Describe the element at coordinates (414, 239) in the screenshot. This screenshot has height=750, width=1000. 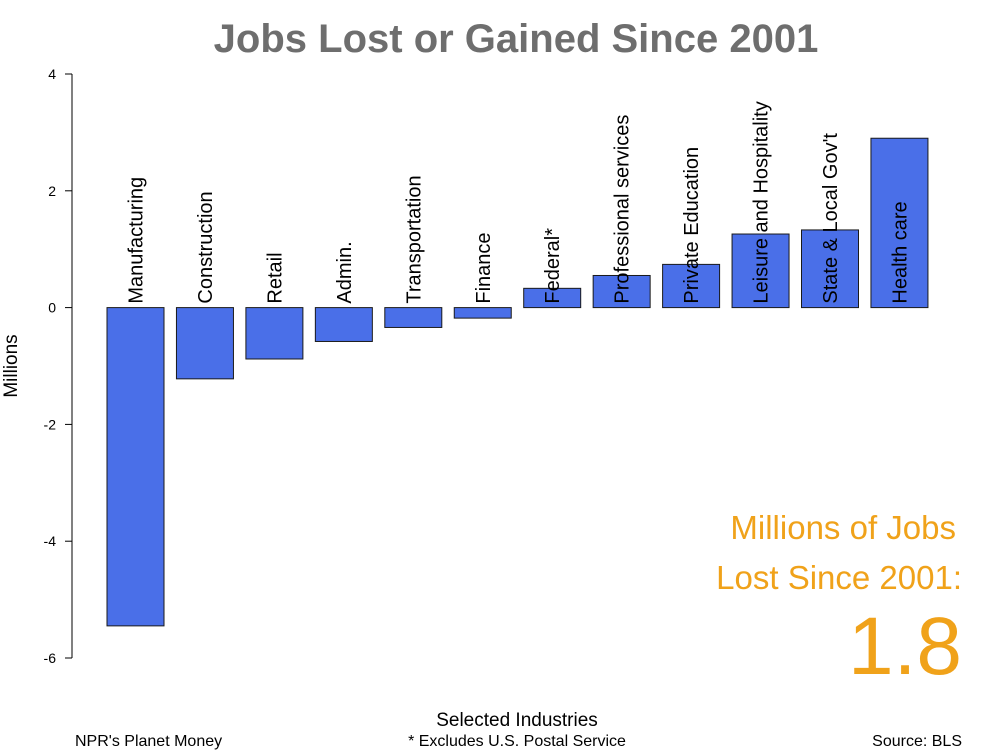
I see `category-label: Transportation` at that location.